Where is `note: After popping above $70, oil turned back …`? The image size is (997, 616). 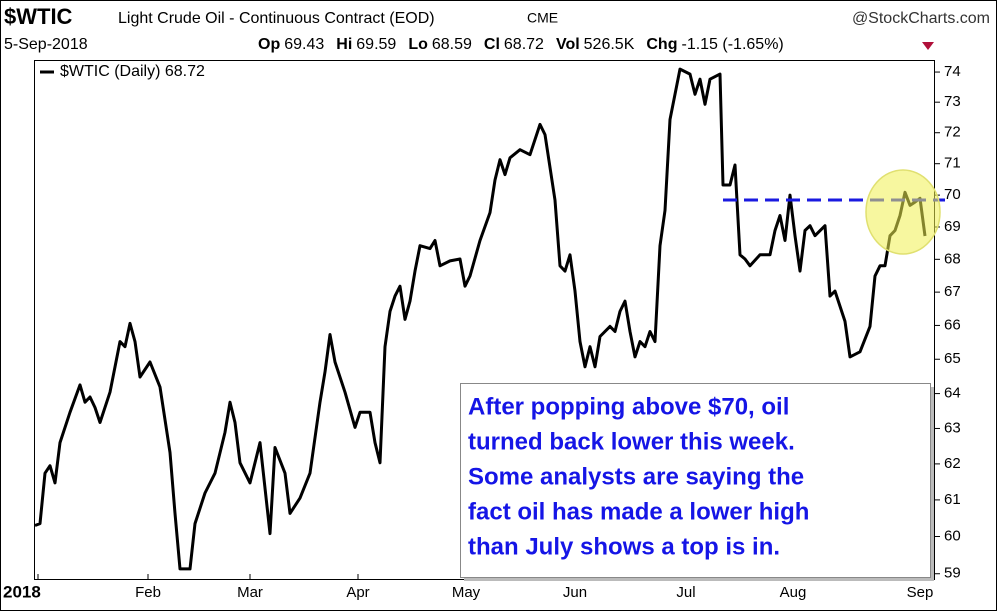
note: After popping above $70, oil turned back … is located at coordinates (638, 476).